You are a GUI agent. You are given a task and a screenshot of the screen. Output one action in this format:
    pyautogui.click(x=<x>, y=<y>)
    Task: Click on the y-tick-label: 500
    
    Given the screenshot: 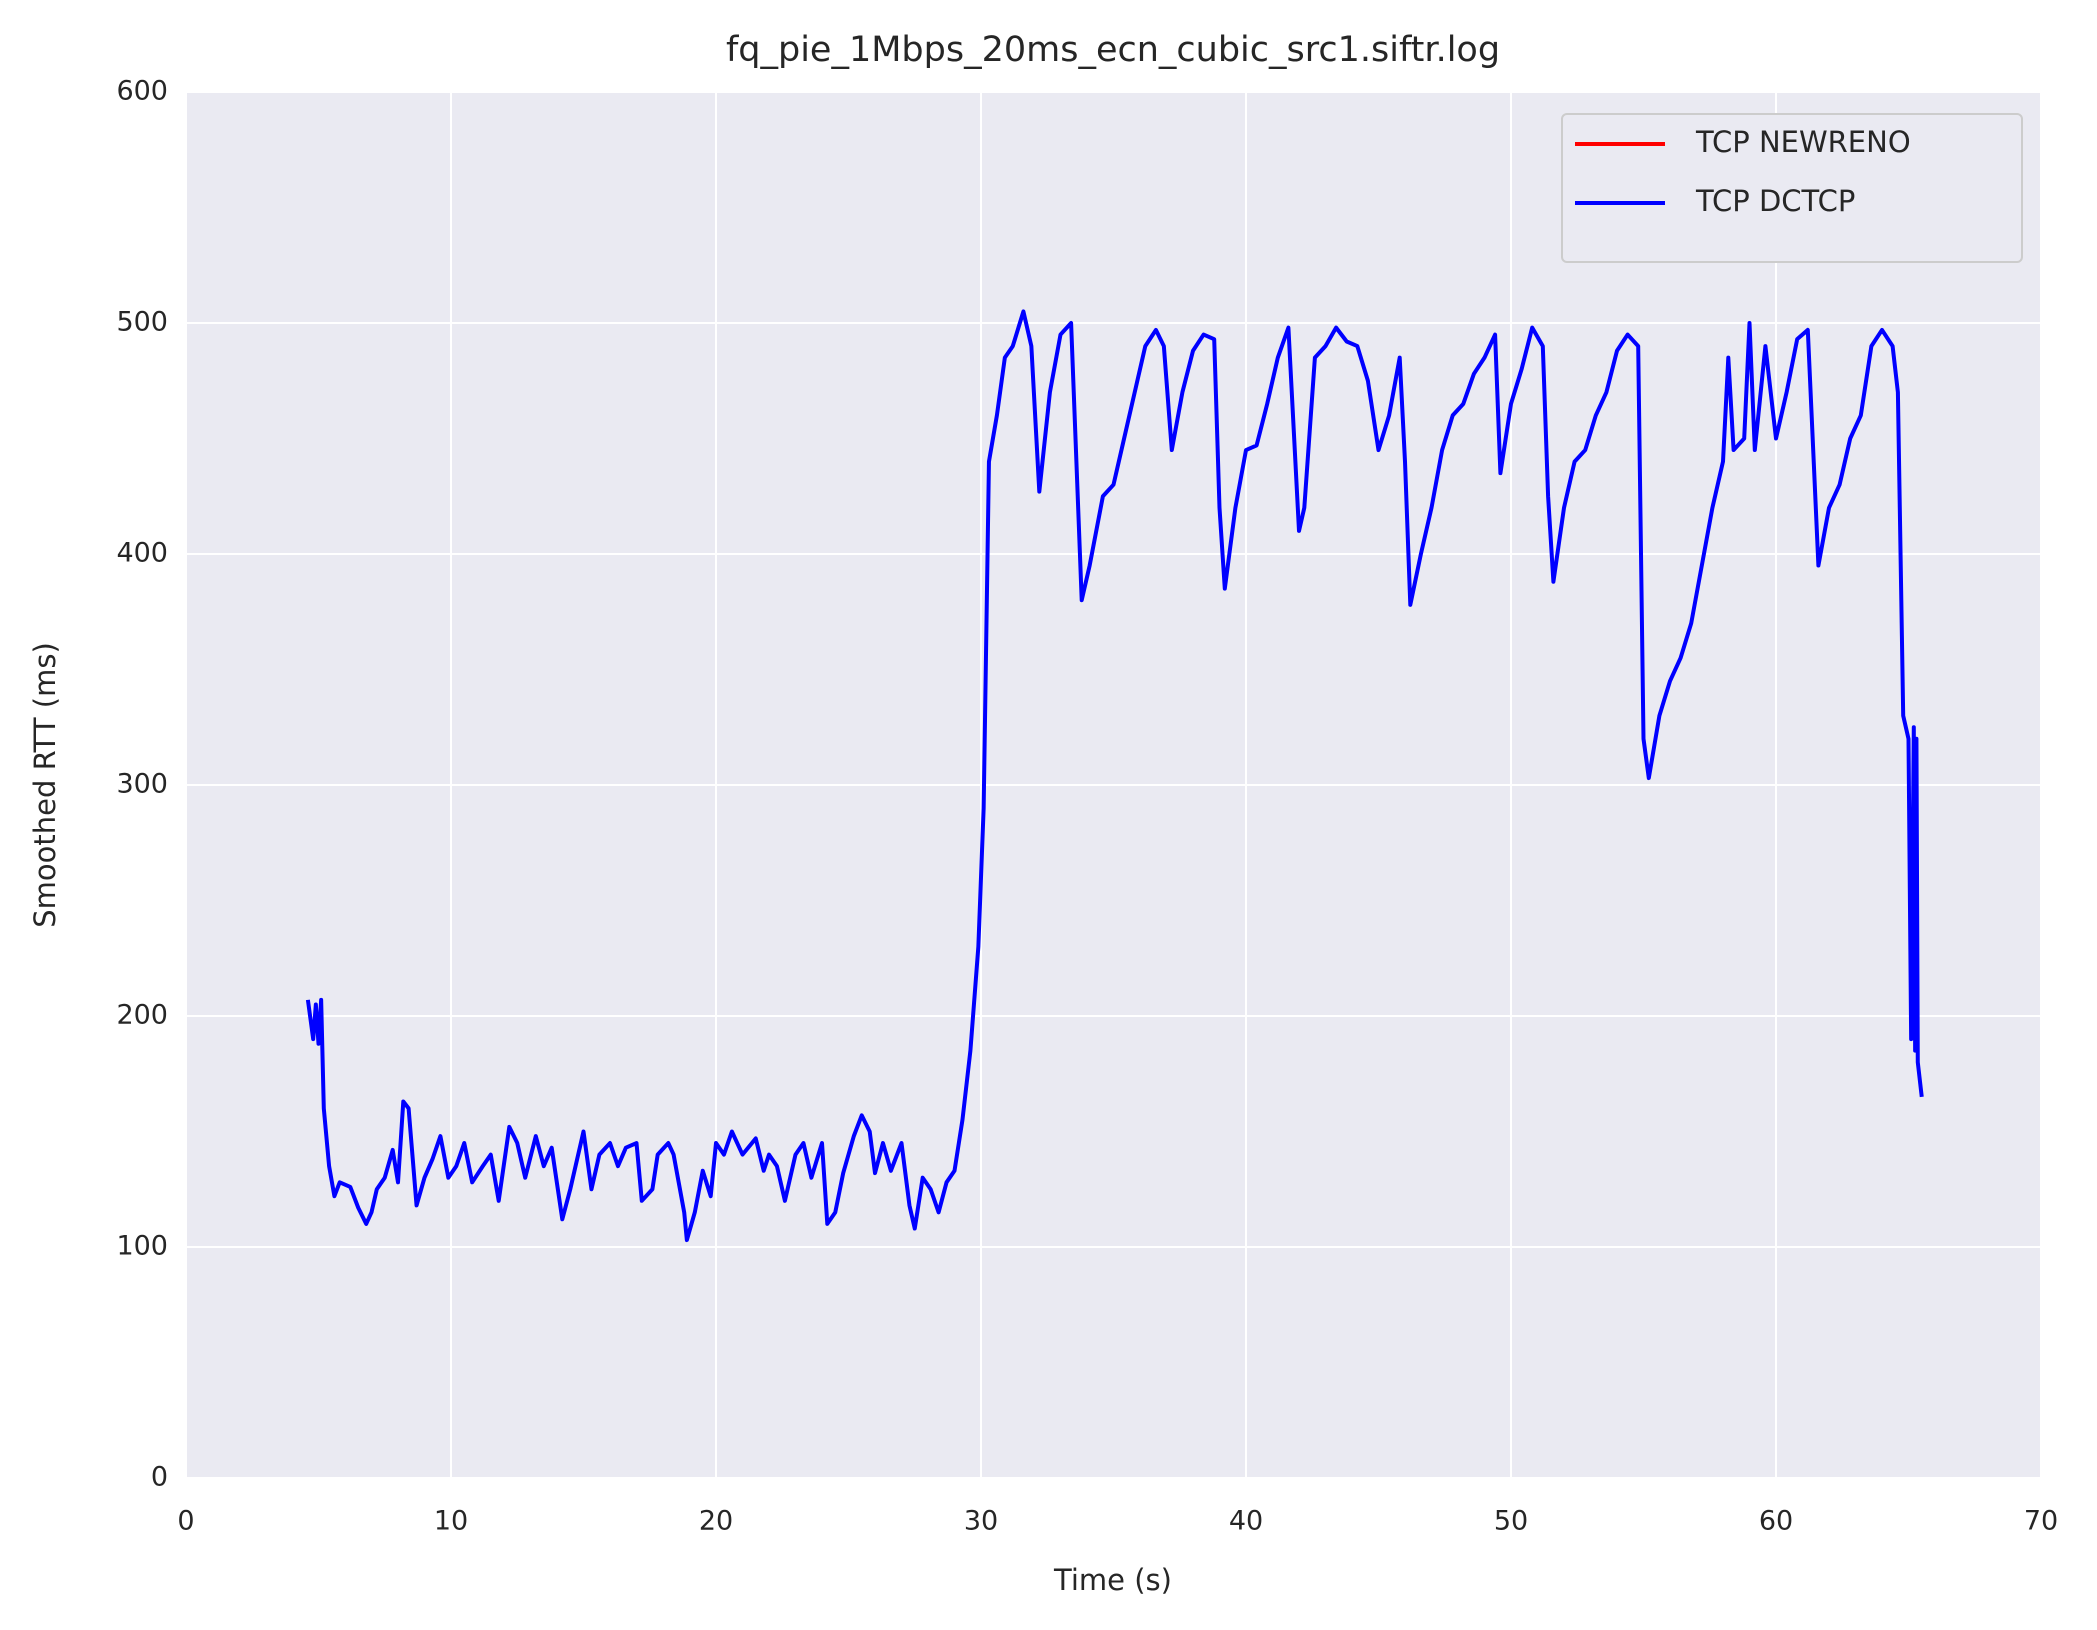 What is the action you would take?
    pyautogui.click(x=142, y=322)
    